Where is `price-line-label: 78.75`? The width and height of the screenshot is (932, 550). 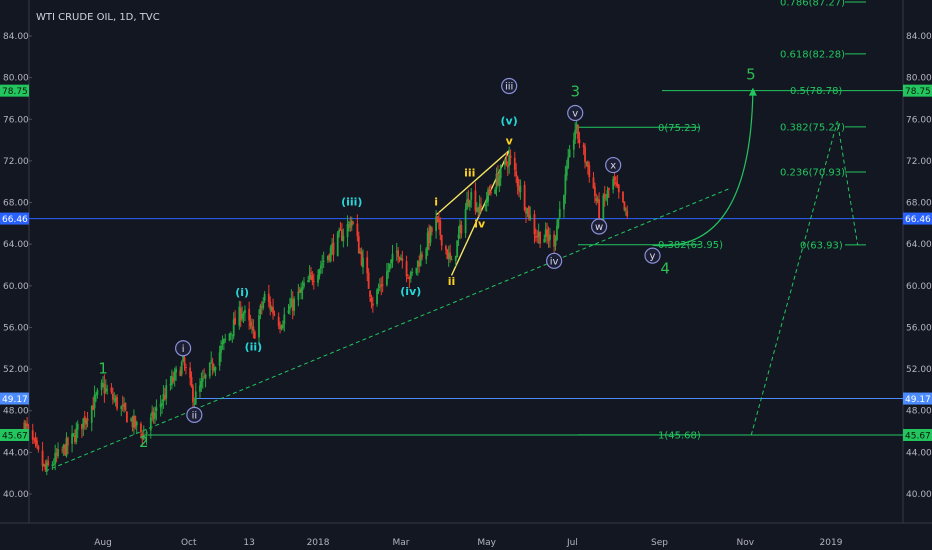
price-line-label: 78.75 is located at coordinates (15, 92).